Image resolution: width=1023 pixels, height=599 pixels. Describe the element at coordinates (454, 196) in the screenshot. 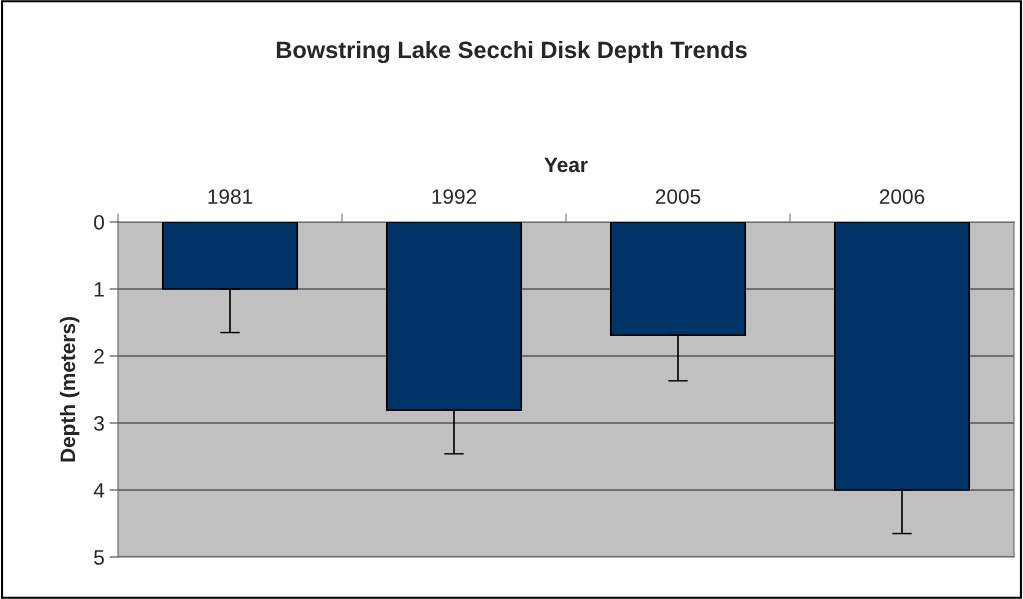

I see `x-tick-label: 1992` at that location.